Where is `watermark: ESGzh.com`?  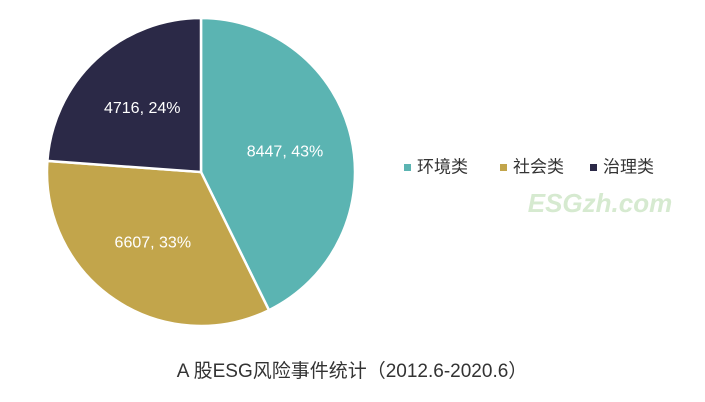 watermark: ESGzh.com is located at coordinates (600, 203).